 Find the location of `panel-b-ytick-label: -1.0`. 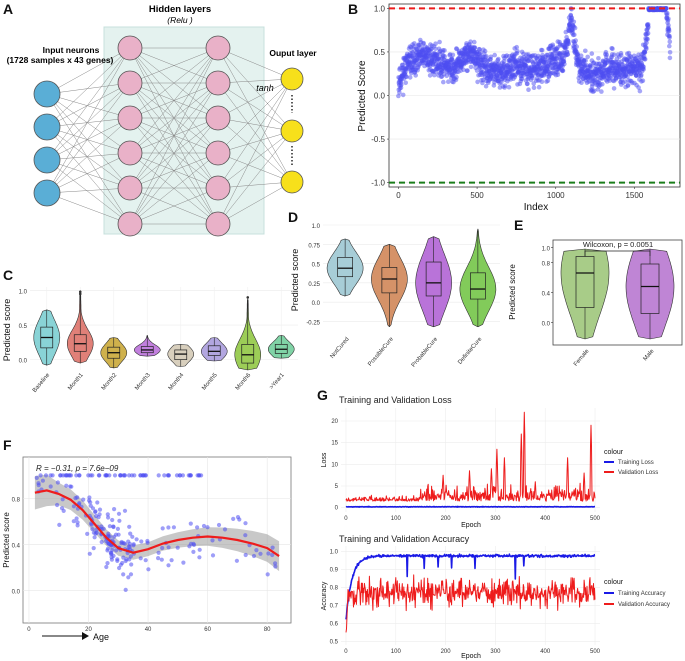

panel-b-ytick-label: -1.0 is located at coordinates (378, 183).